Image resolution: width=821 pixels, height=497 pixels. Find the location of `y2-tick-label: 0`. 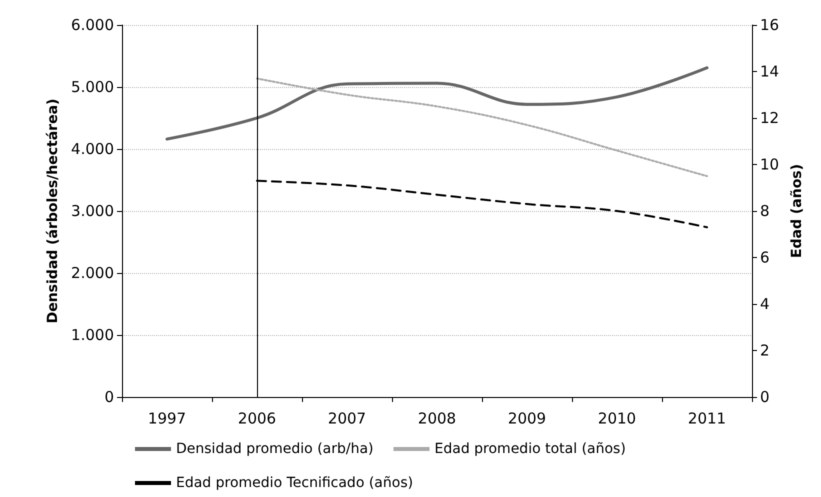

y2-tick-label: 0 is located at coordinates (765, 397).